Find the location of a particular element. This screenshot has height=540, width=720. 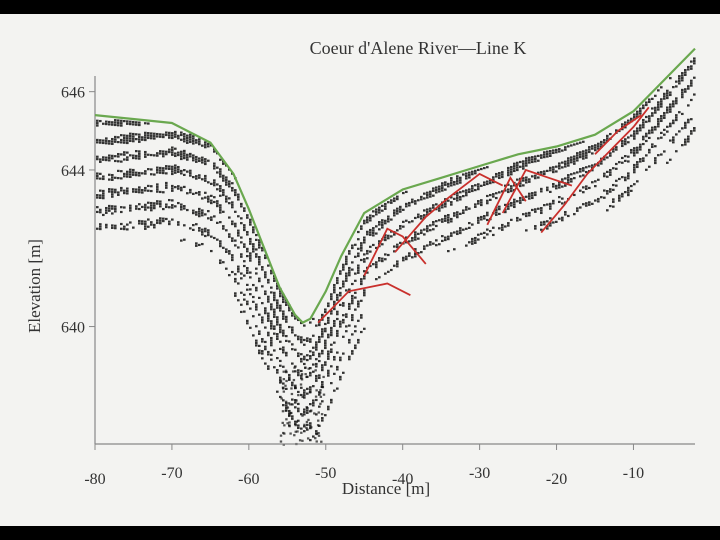

y-axis-label: Elevation [m] is located at coordinates (34, 286).